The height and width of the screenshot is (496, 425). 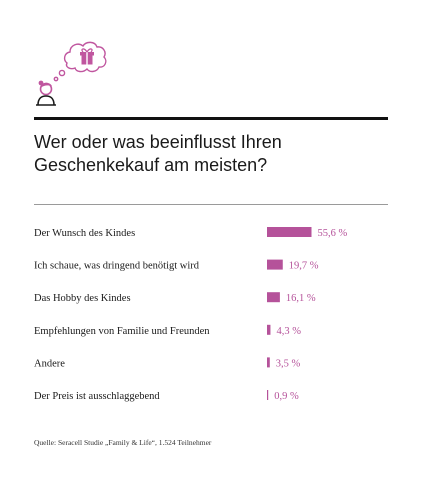 I want to click on top-rule, so click(x=211, y=118).